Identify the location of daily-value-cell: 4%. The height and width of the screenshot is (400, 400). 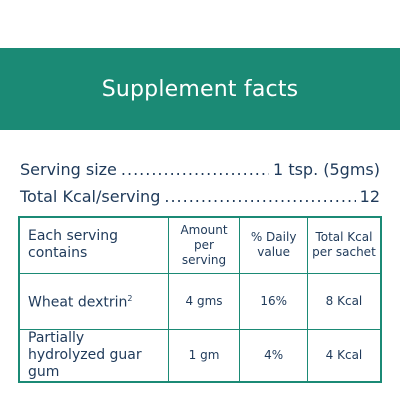
(273, 355).